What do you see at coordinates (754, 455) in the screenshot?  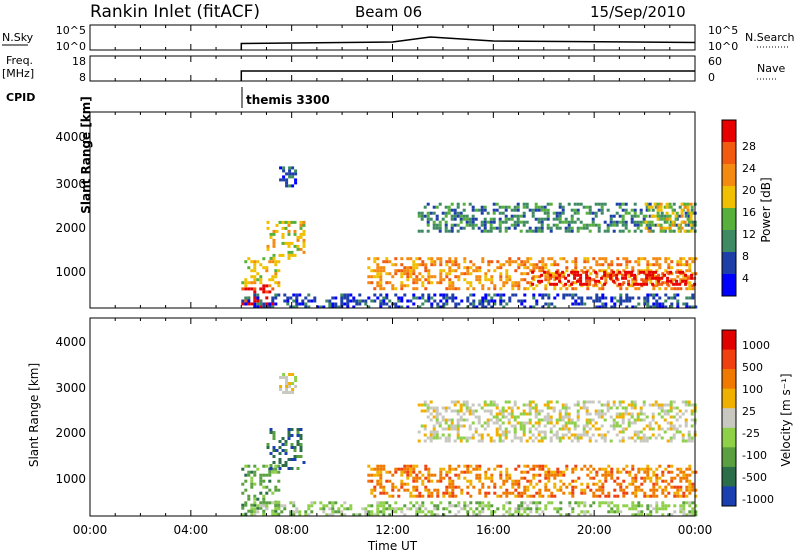 I see `velocity-cb-tick-neg100: -100` at bounding box center [754, 455].